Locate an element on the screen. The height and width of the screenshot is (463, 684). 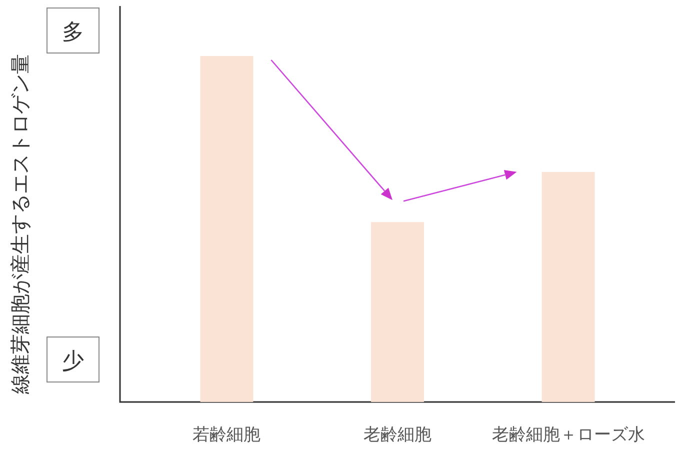
text: 多 is located at coordinates (73, 32).